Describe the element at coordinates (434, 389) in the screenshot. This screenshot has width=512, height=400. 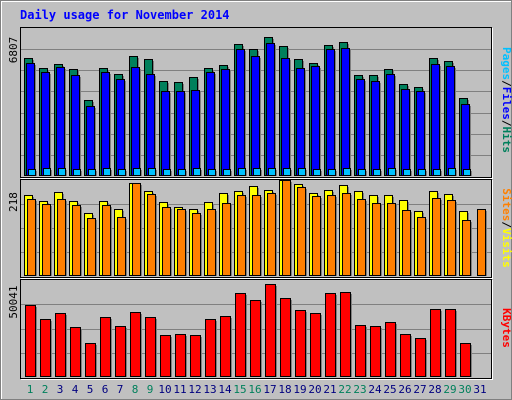
I see `x-tick-label: 28` at that location.